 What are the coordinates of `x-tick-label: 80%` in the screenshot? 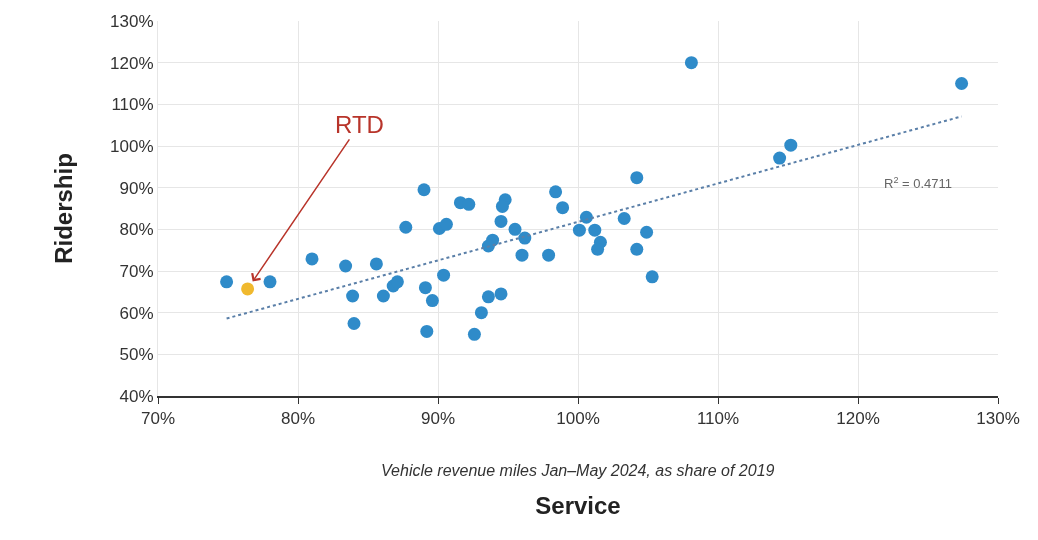 It's located at (298, 419).